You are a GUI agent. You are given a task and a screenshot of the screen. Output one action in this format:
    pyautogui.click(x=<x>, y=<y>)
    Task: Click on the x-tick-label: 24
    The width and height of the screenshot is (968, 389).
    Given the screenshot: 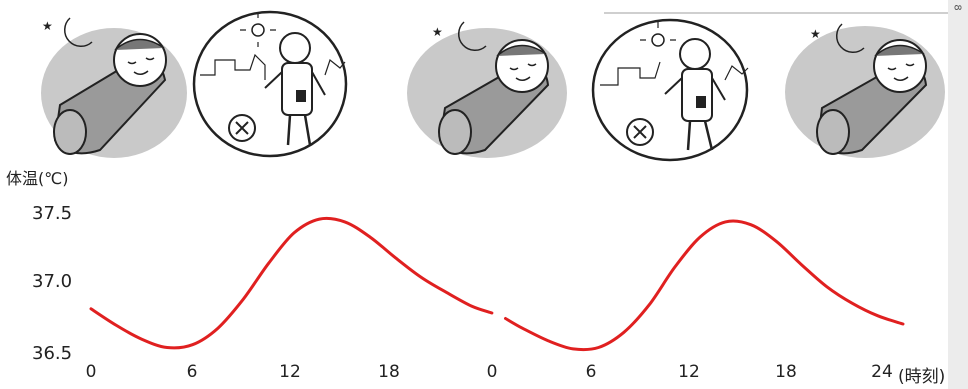 What is the action you would take?
    pyautogui.click(x=882, y=372)
    